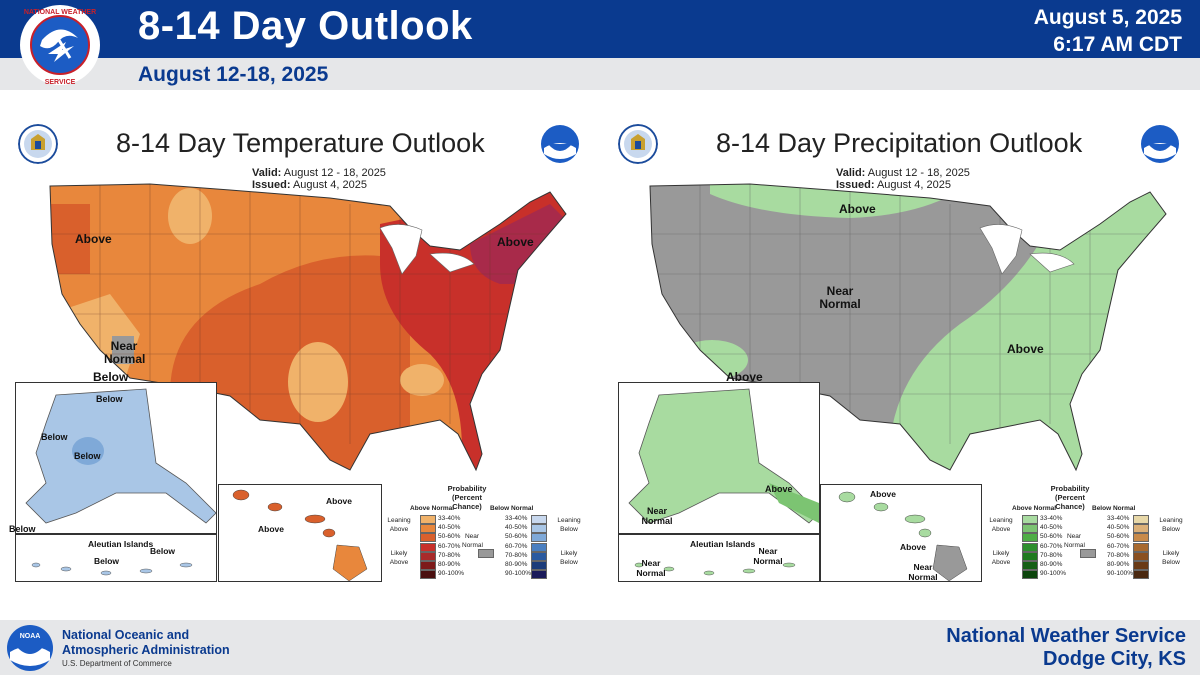 This screenshot has height=675, width=1200. I want to click on ak-label-below1: Below, so click(109, 399).